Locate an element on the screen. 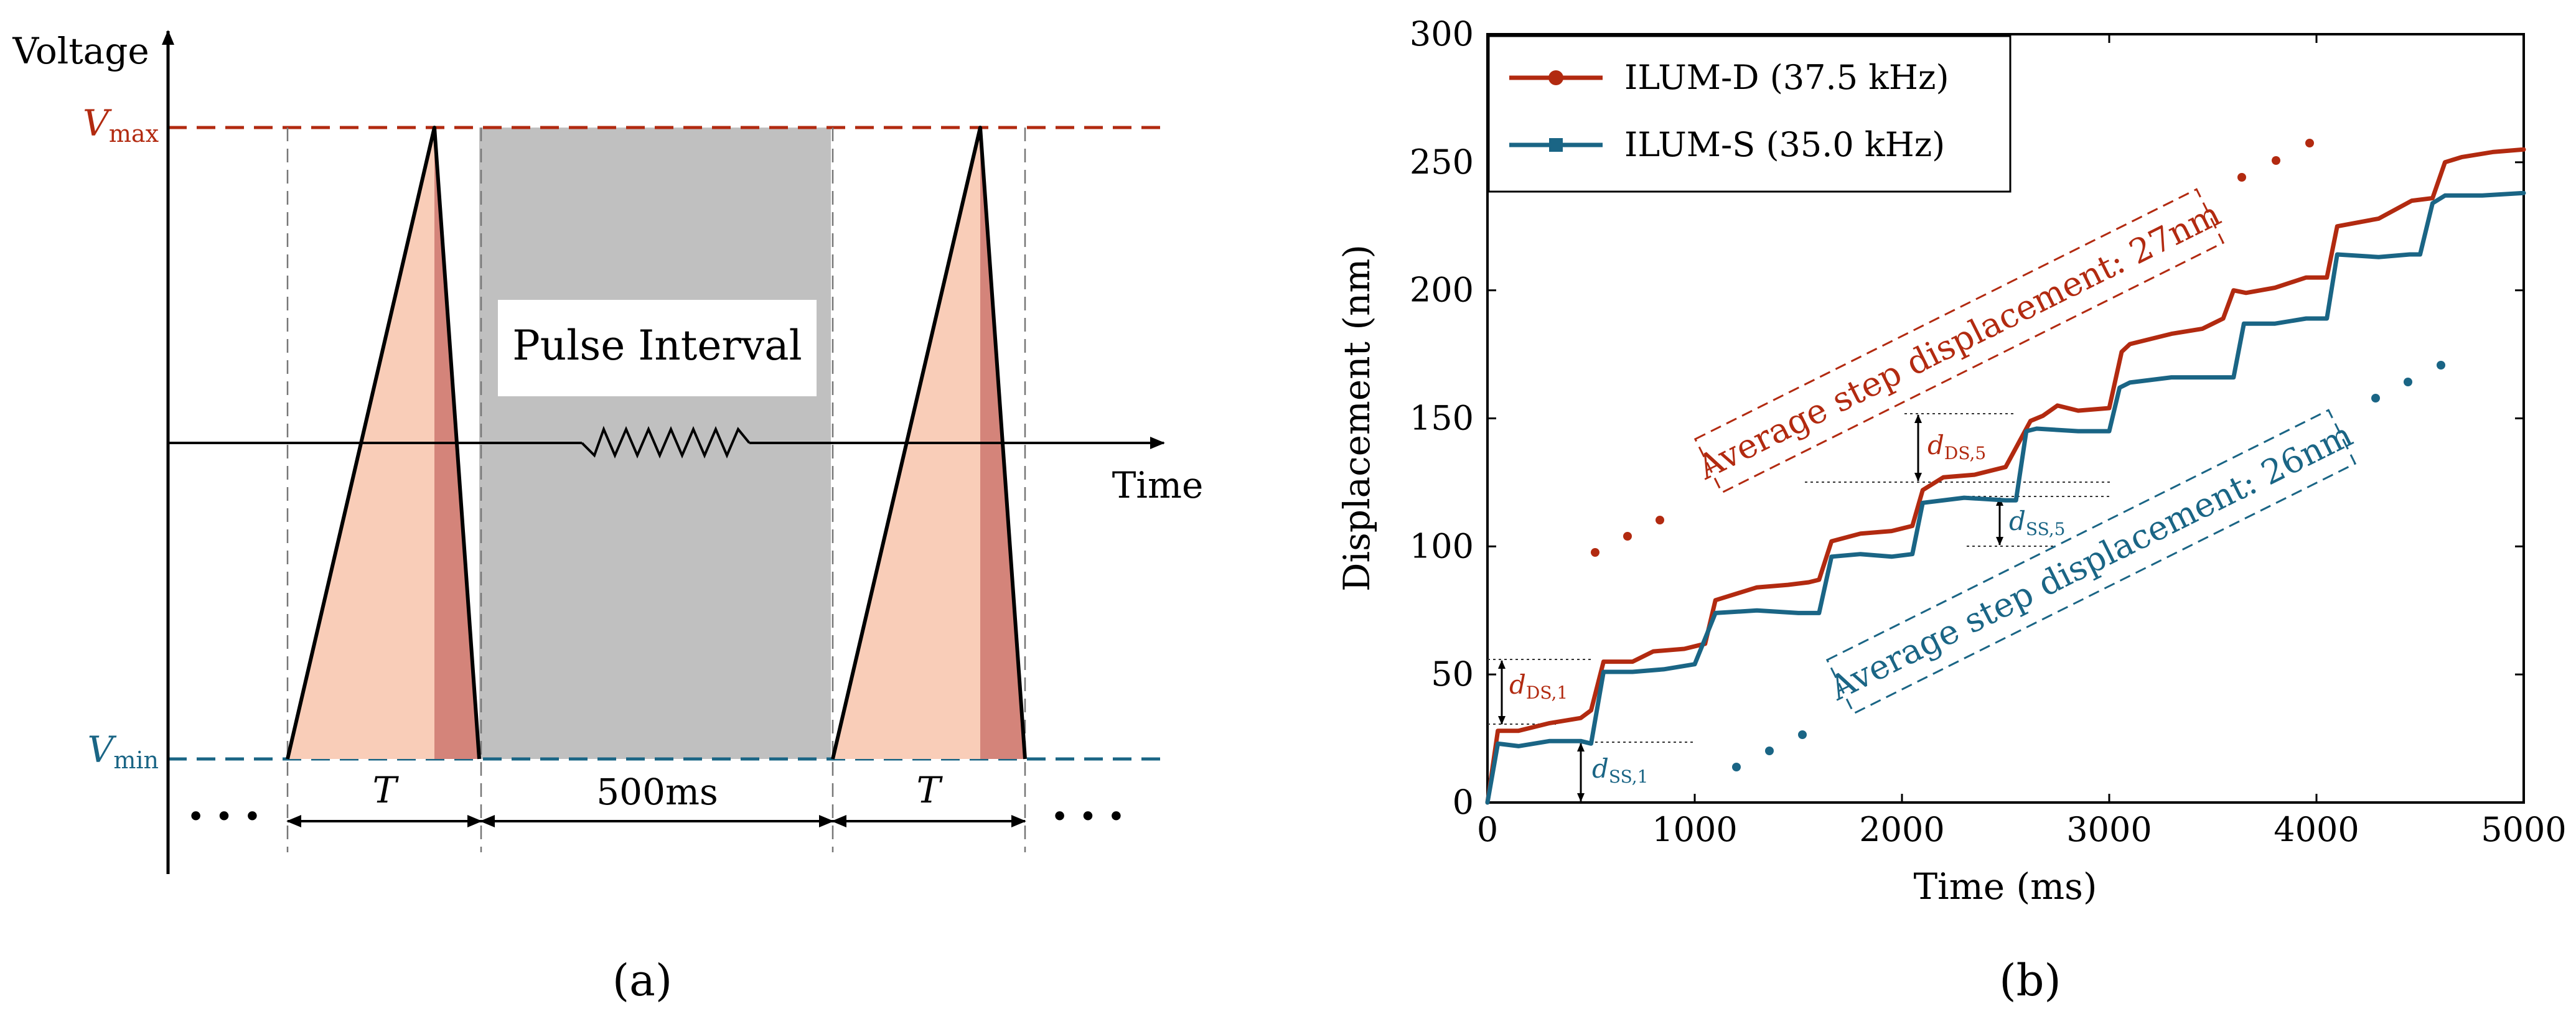 The image size is (2576, 1019). y-tick-label: 300 is located at coordinates (1442, 34).